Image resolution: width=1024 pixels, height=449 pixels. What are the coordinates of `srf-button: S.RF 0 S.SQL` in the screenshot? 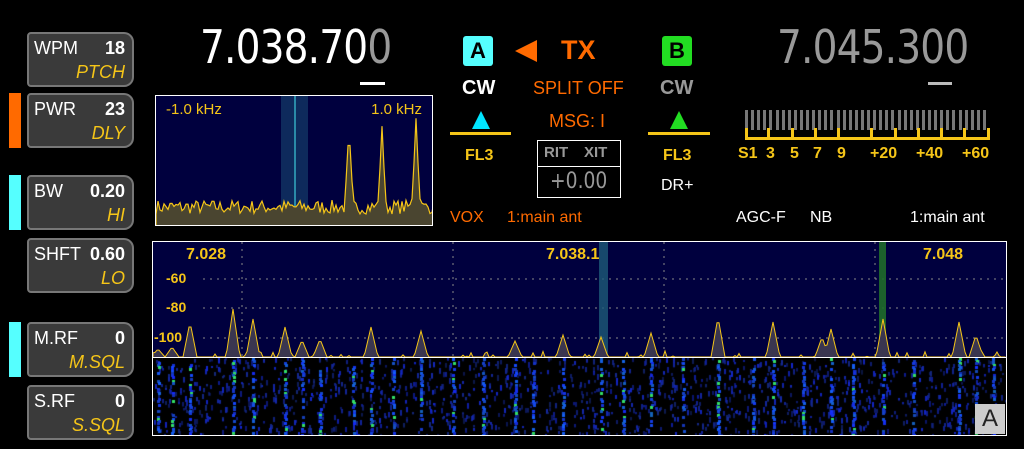 It's located at (80, 412).